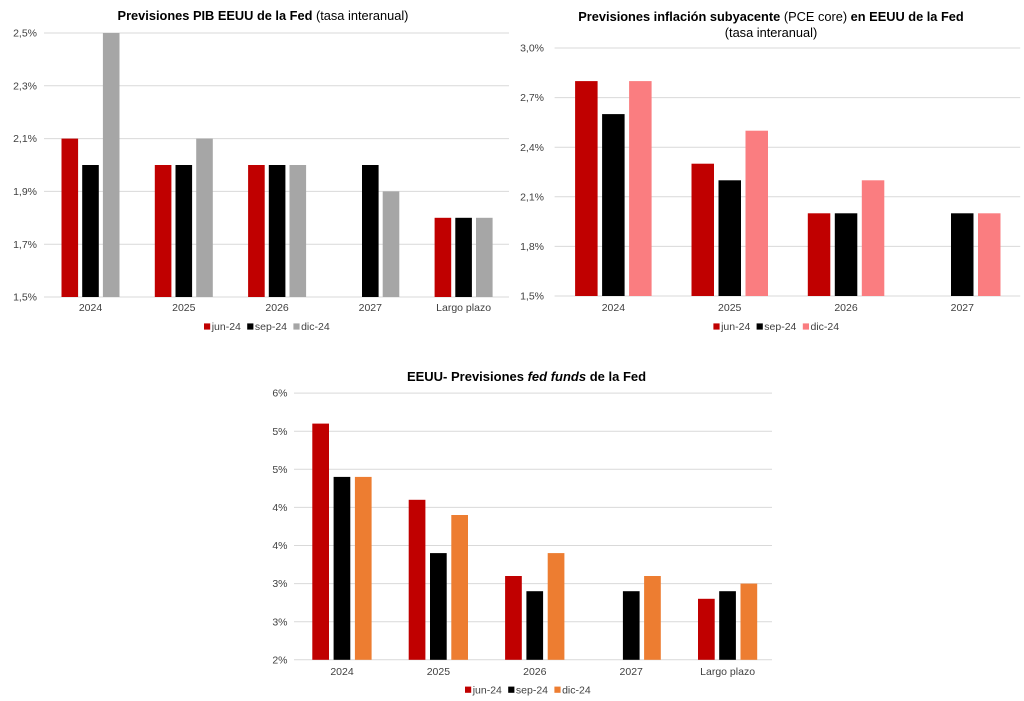 Image resolution: width=1024 pixels, height=701 pixels. Describe the element at coordinates (25, 245) in the screenshot. I see `svg-text: 1,7%` at that location.